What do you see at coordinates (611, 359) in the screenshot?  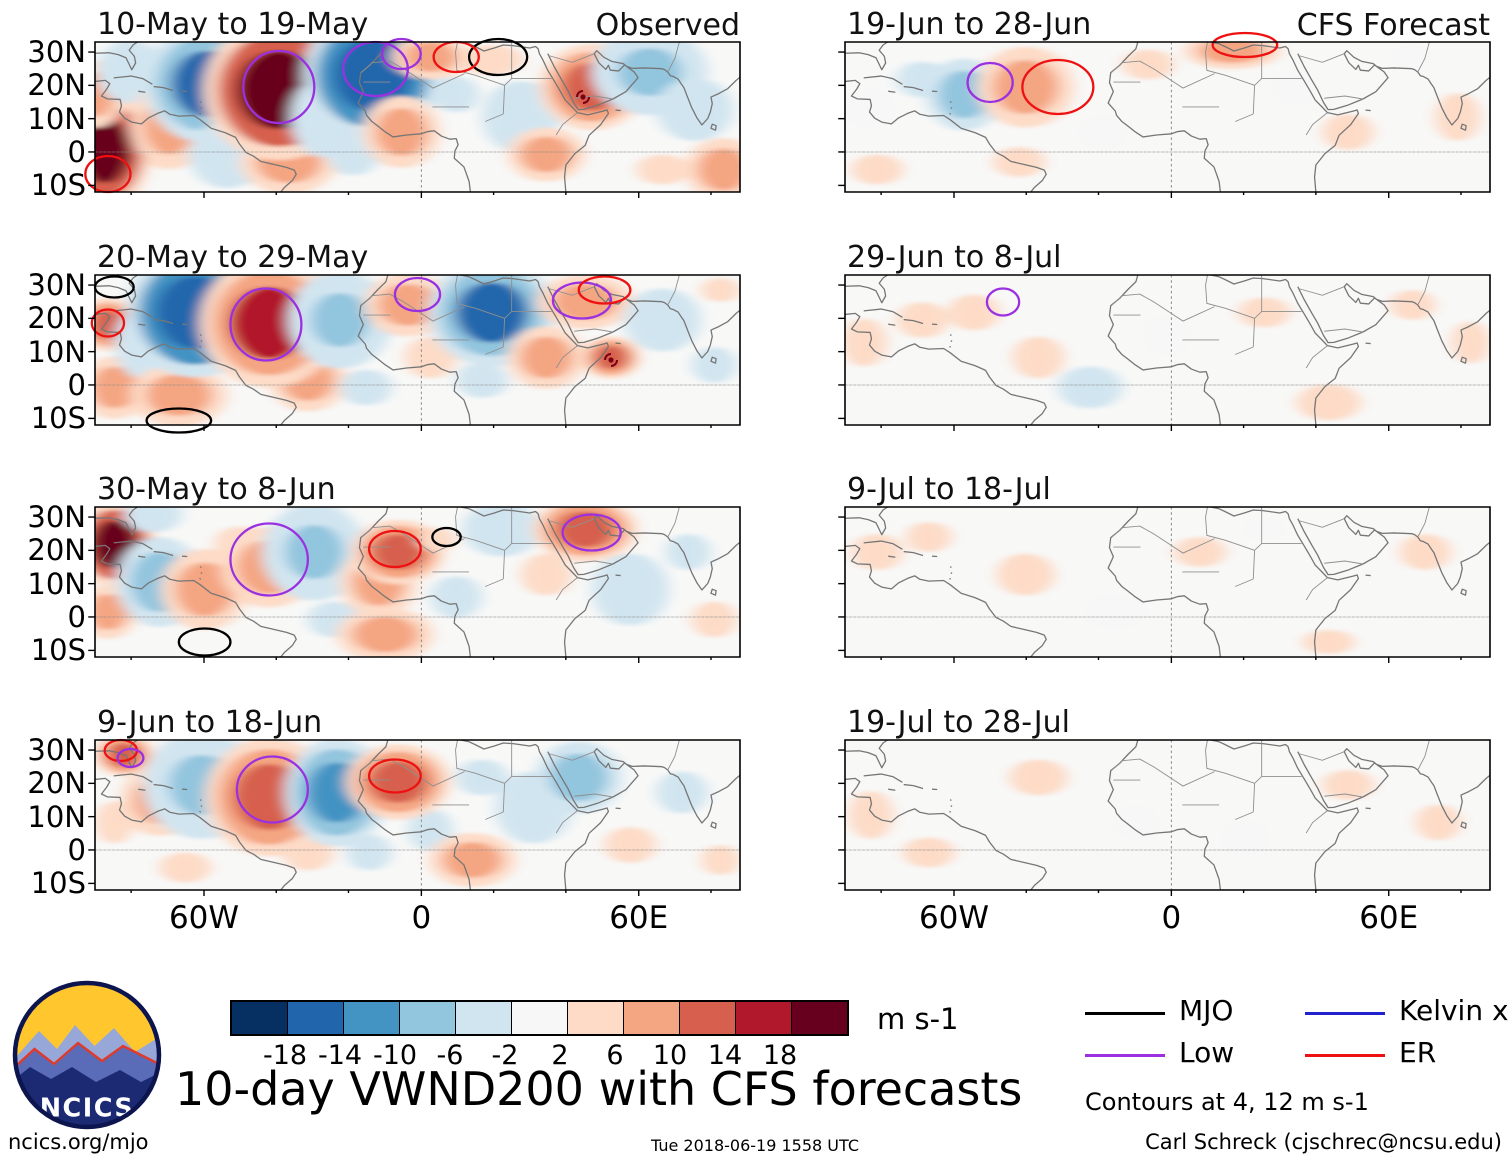 I see `tropical-cyclone-icon` at bounding box center [611, 359].